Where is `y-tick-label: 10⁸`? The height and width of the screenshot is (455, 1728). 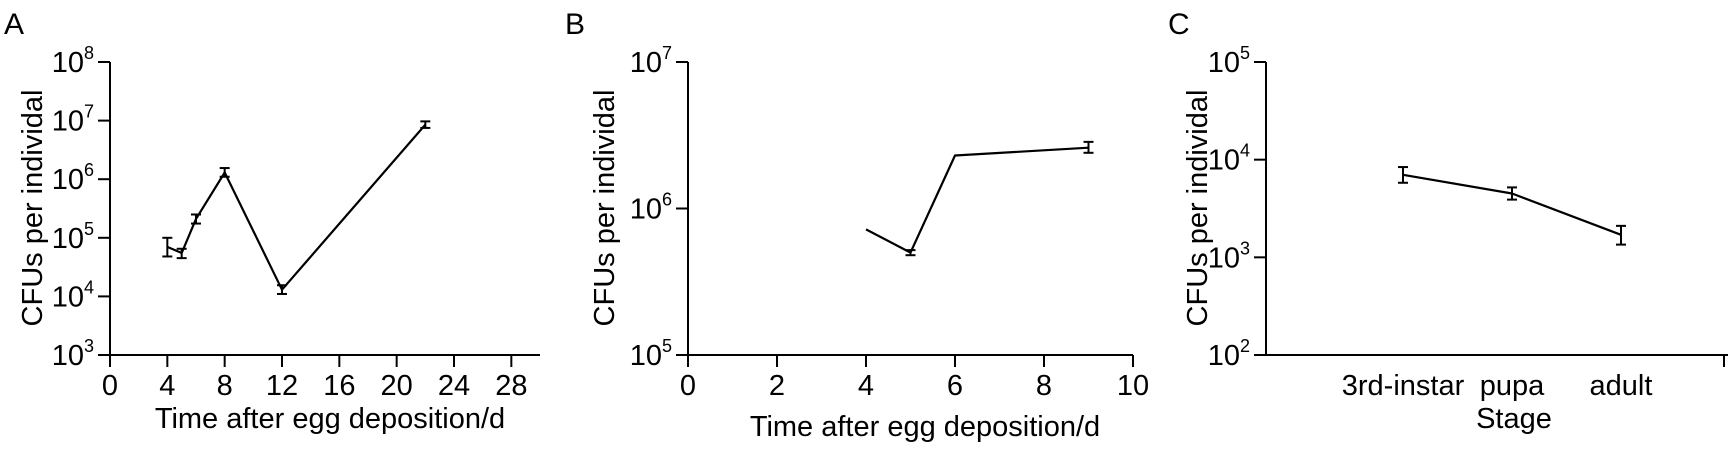
y-tick-label: 10⁸ is located at coordinates (73, 61).